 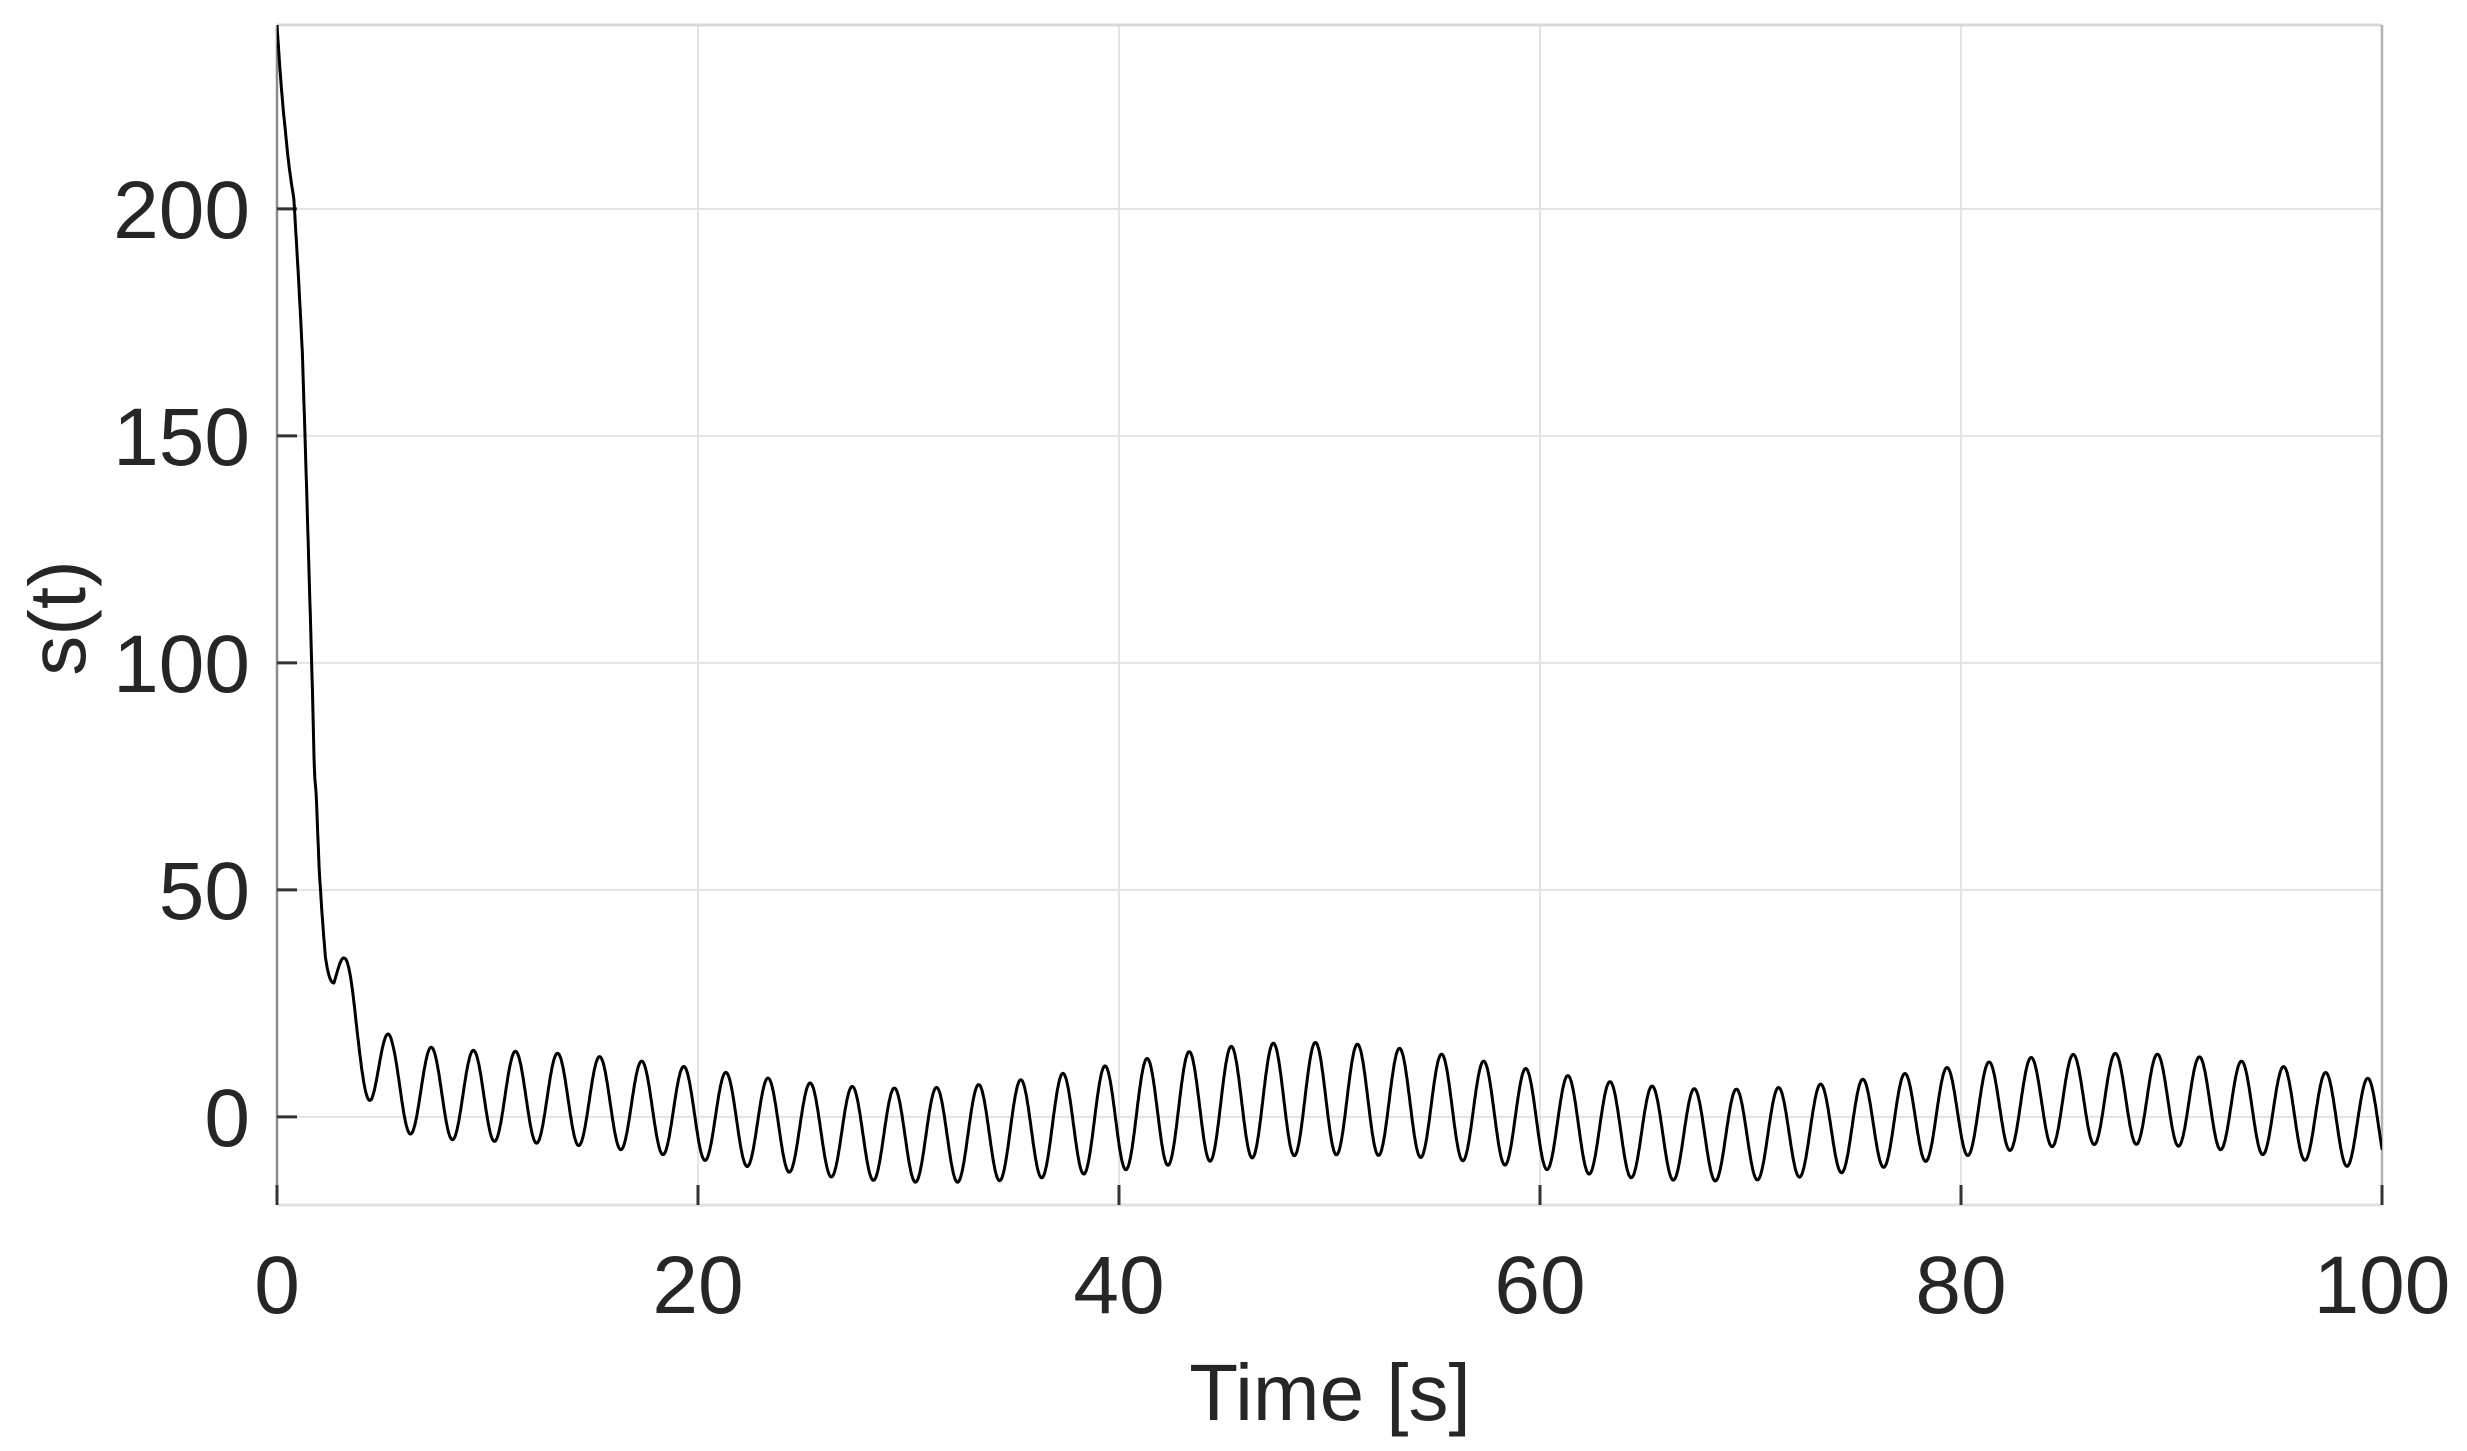 I want to click on x-axis-label: Time [s], so click(x=1329, y=1392).